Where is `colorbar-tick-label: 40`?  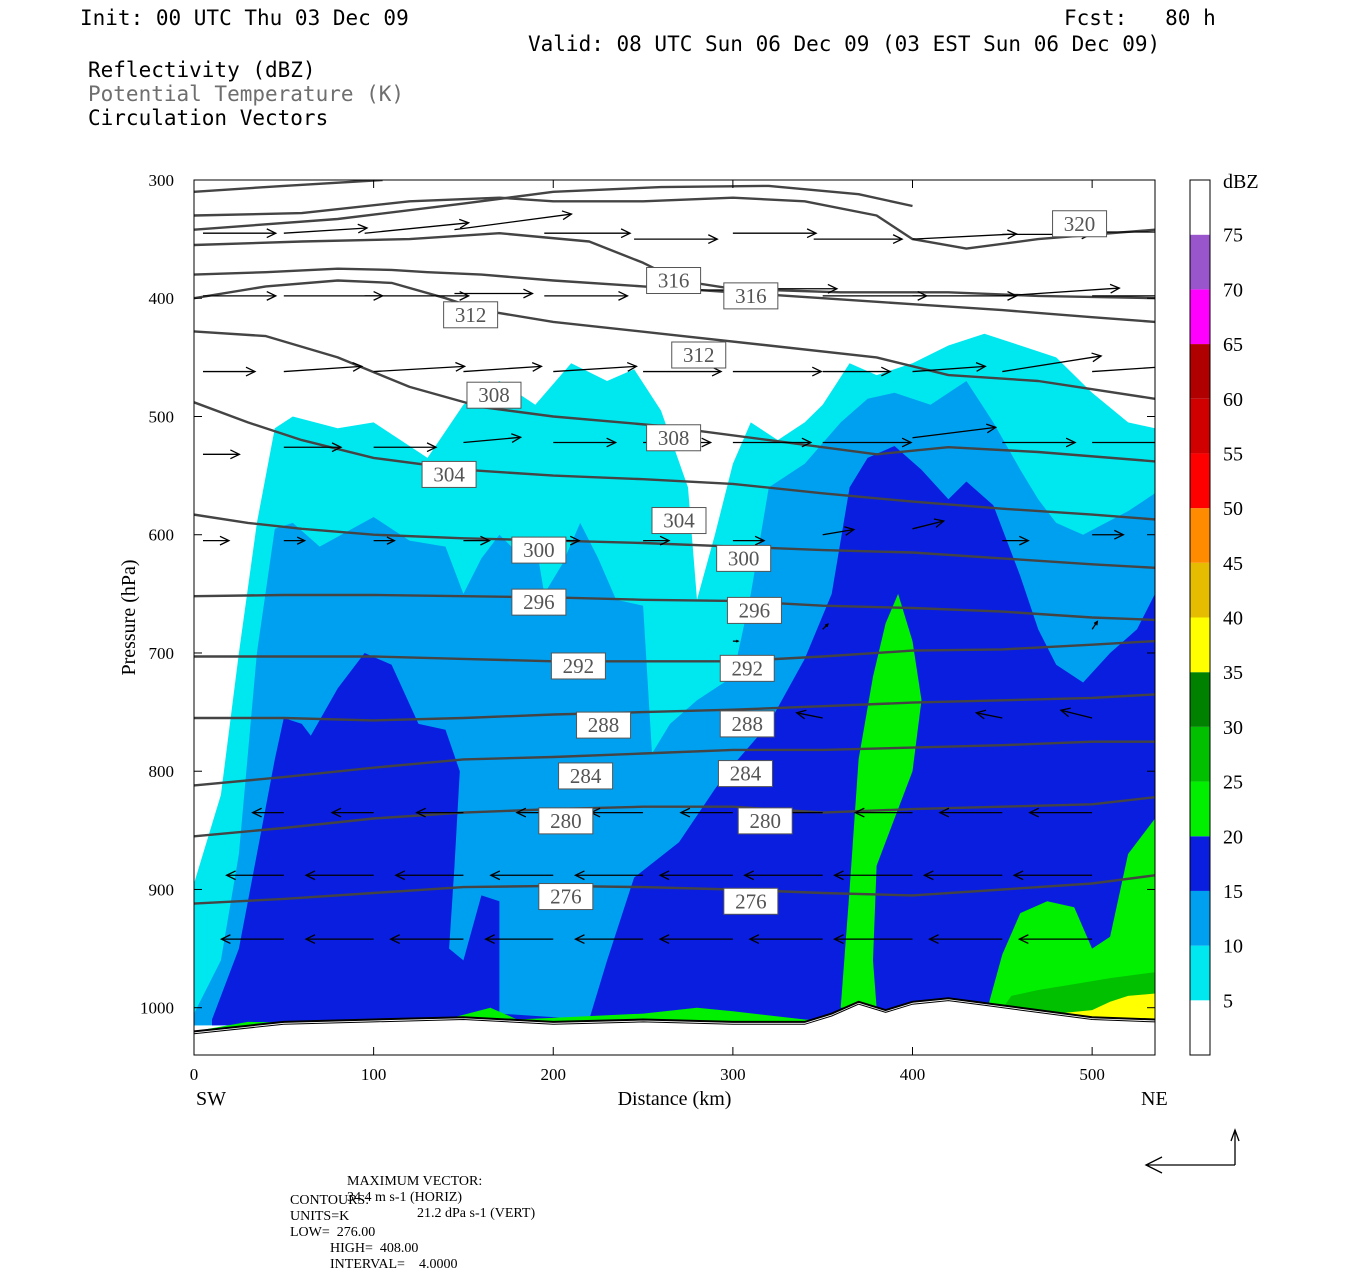
colorbar-tick-label: 40 is located at coordinates (1233, 619).